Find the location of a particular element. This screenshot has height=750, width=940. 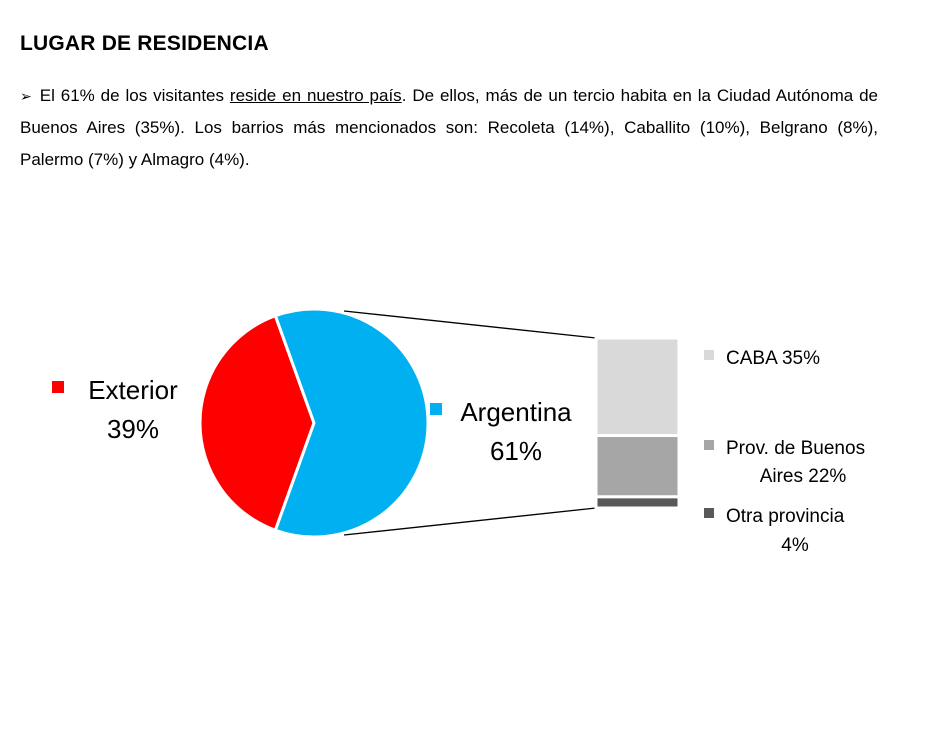

connector-line-bottom is located at coordinates (470, 521).